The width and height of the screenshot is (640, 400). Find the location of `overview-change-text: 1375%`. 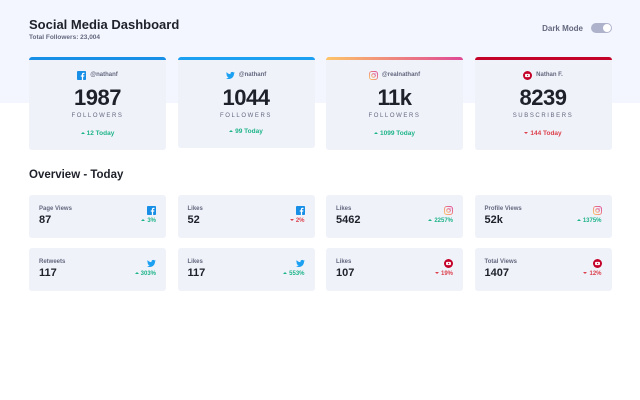

overview-change-text: 1375% is located at coordinates (592, 221).